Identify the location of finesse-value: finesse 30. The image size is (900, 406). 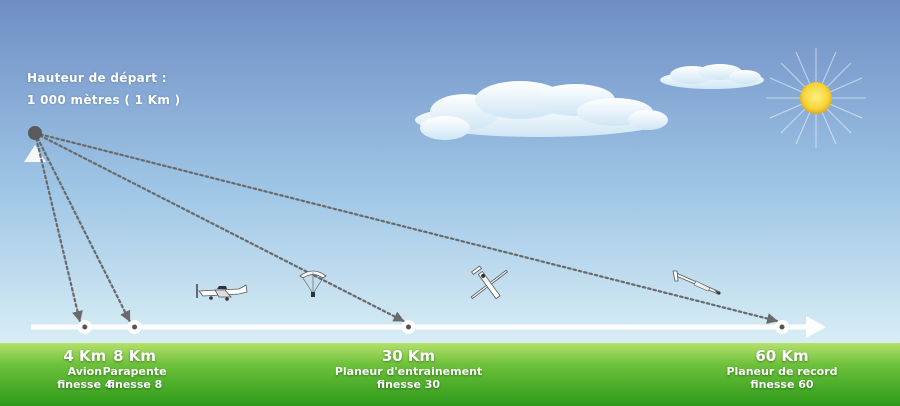
(408, 384).